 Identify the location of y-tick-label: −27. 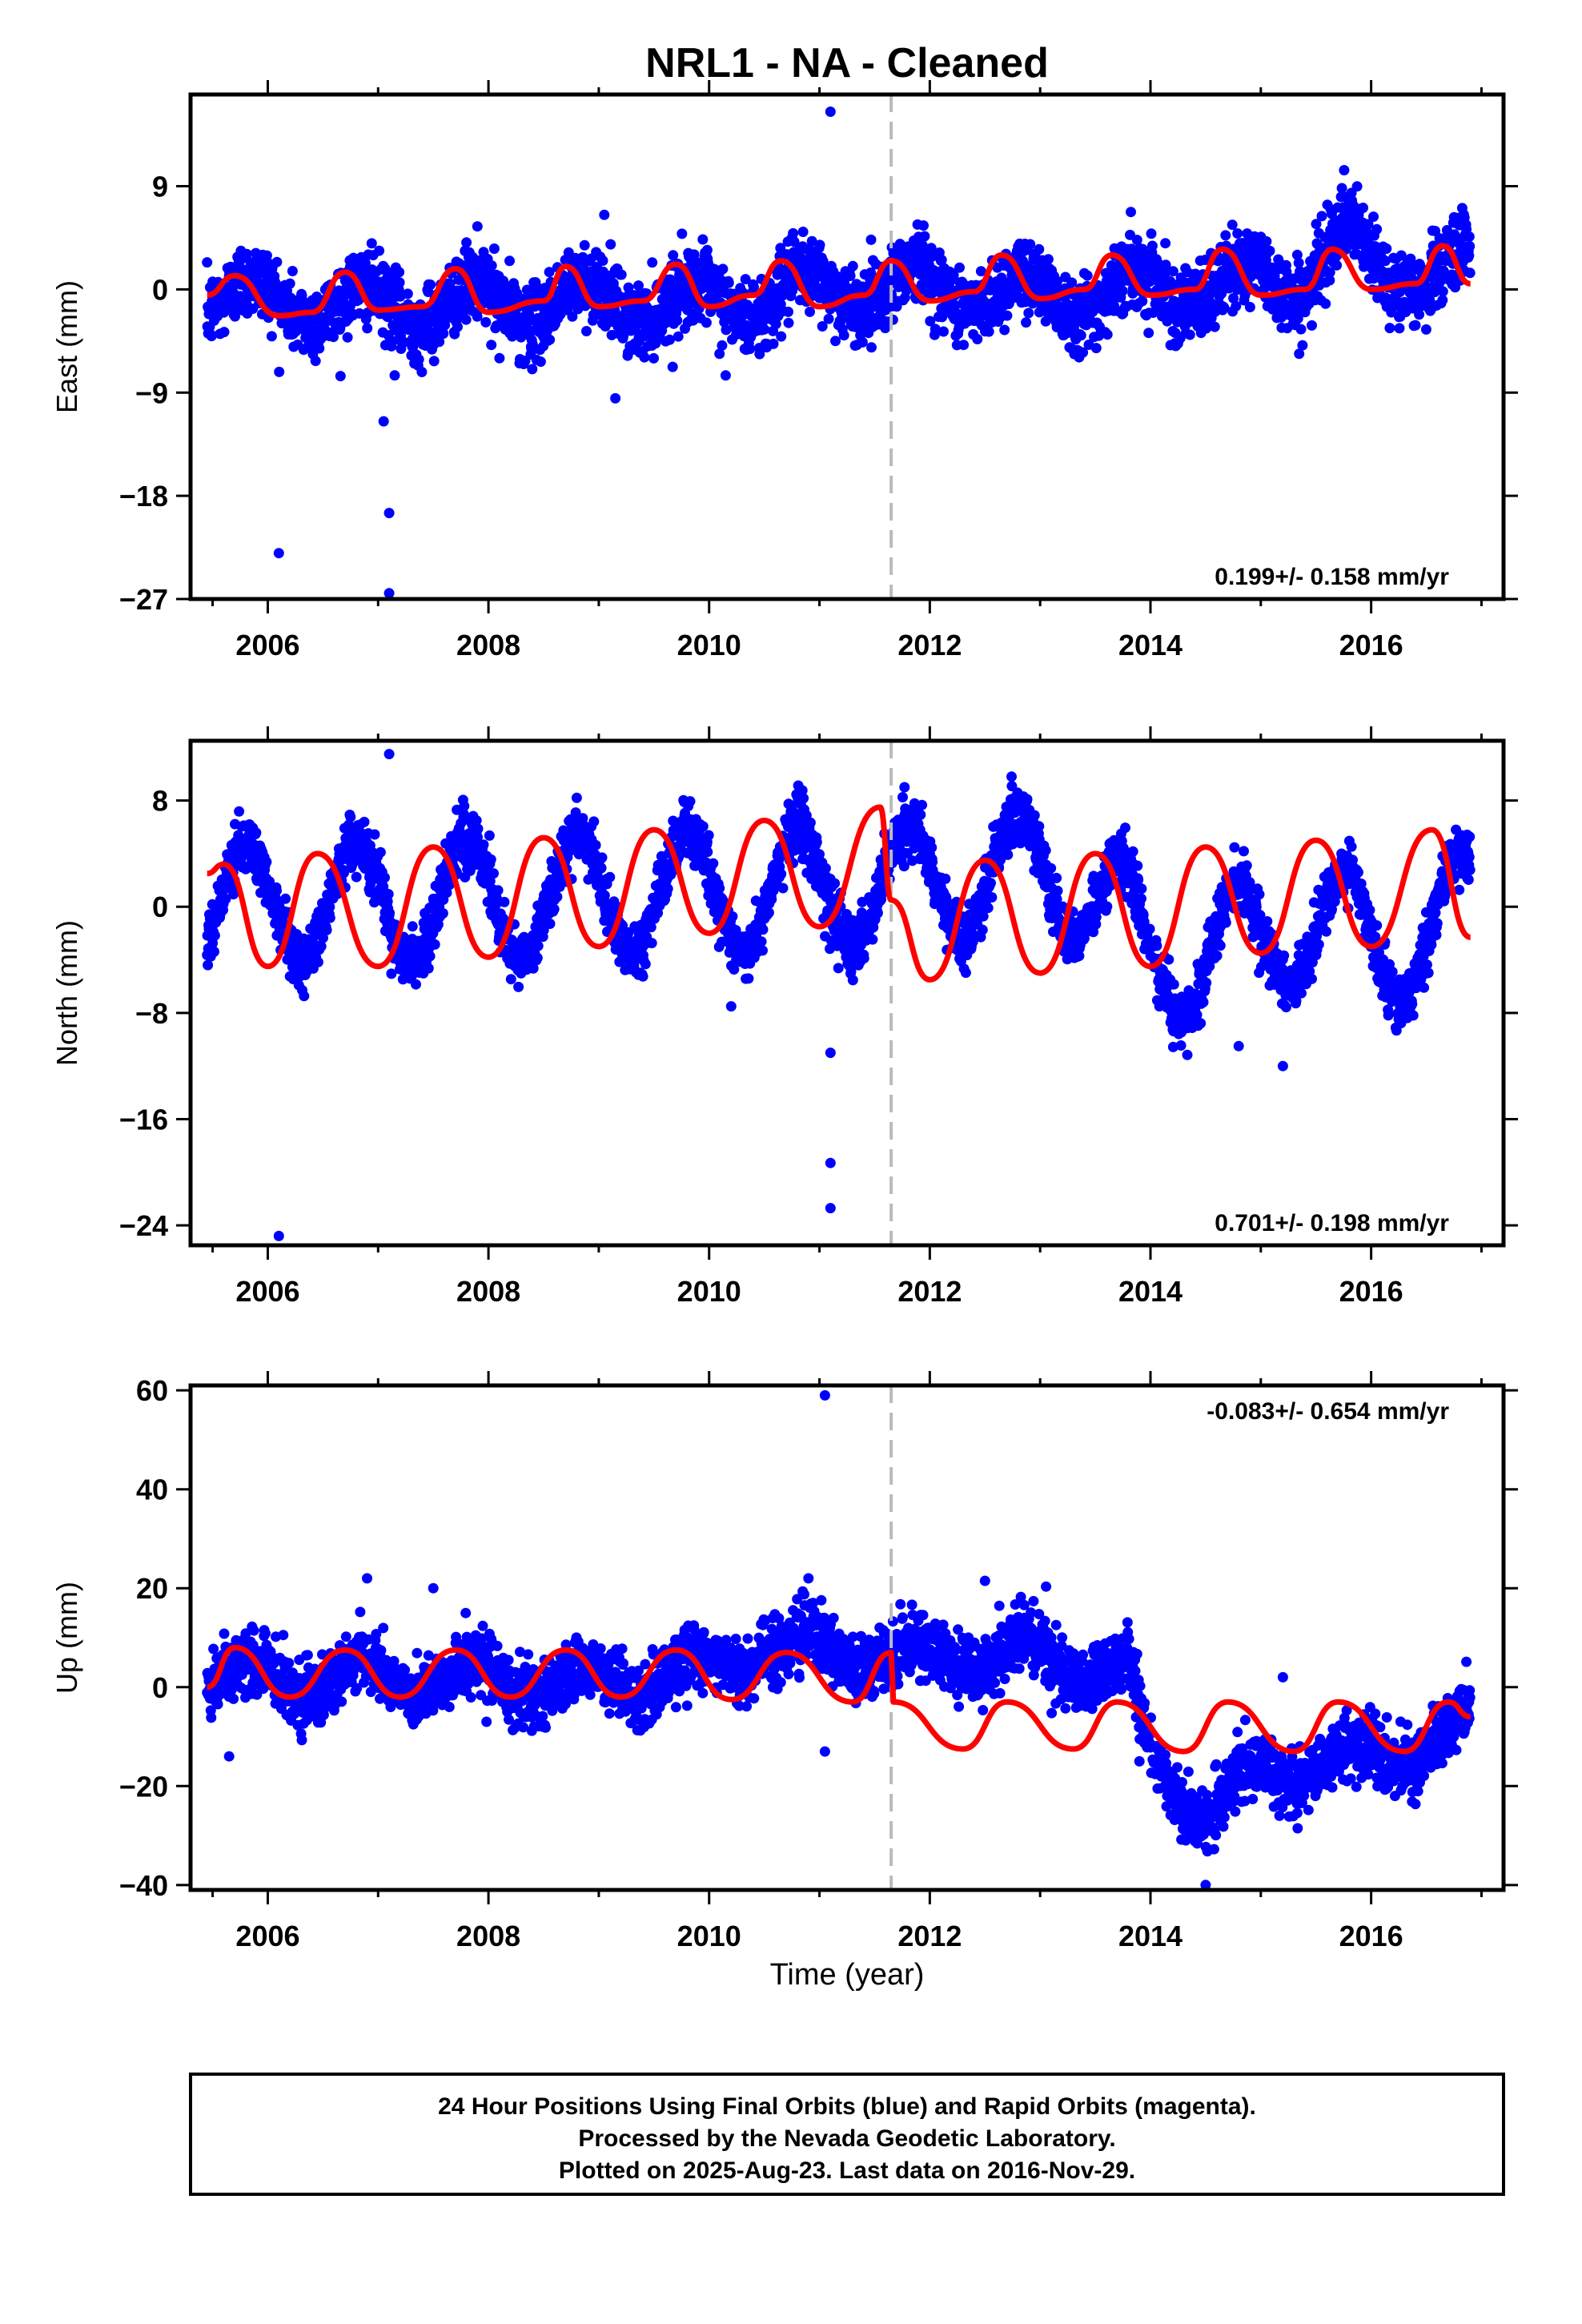
(144, 599).